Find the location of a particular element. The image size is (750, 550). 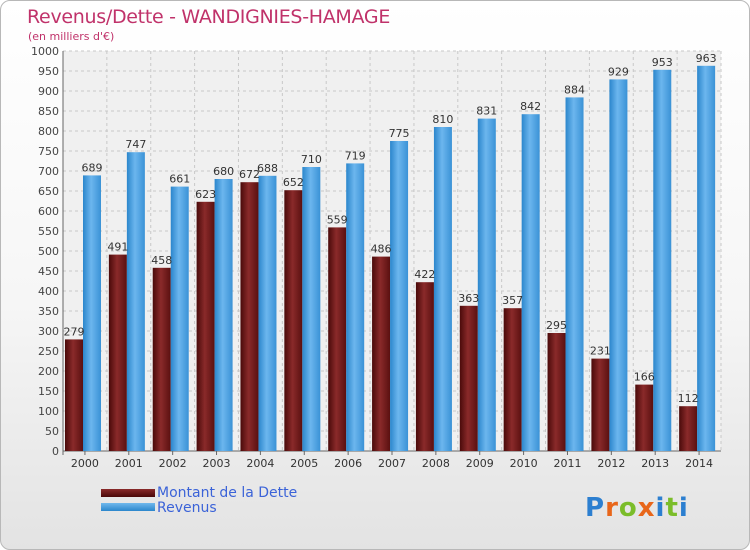

data-label-dette: 363 is located at coordinates (468, 298).